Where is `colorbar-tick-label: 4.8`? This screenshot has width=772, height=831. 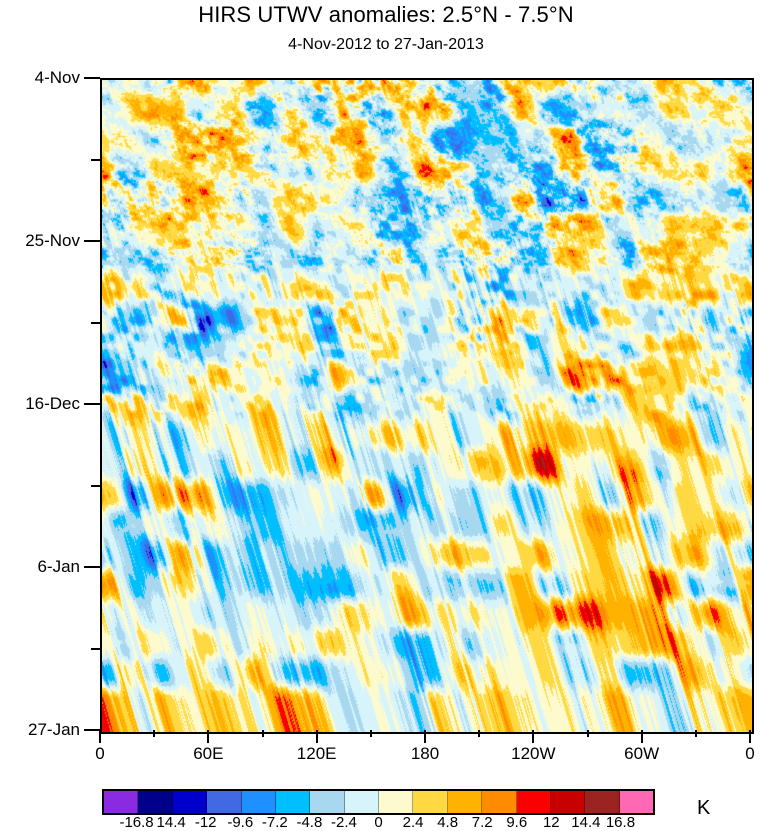 colorbar-tick-label: 4.8 is located at coordinates (448, 822).